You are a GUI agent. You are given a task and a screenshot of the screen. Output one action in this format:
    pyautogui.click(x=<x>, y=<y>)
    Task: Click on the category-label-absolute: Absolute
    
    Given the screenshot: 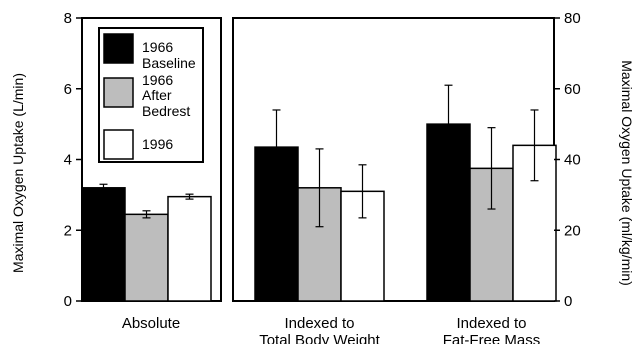 What is the action you would take?
    pyautogui.click(x=151, y=323)
    